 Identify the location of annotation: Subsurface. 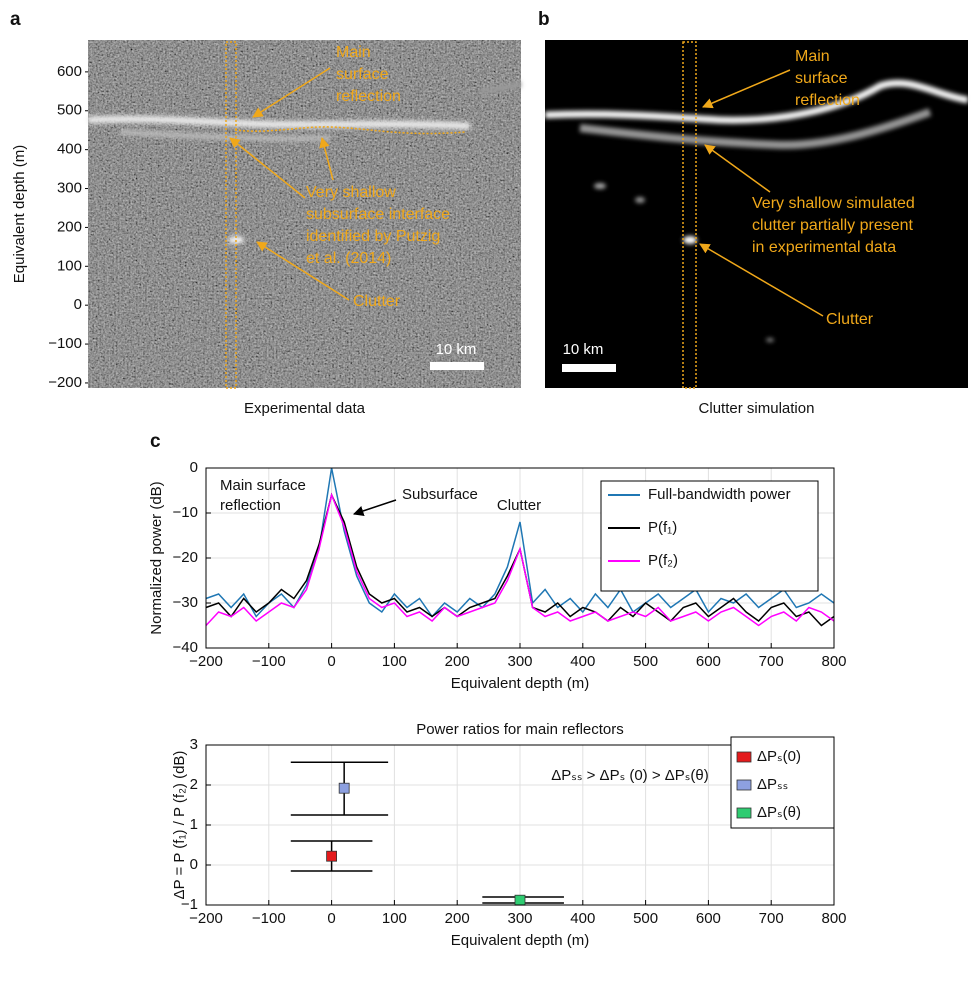
(440, 494).